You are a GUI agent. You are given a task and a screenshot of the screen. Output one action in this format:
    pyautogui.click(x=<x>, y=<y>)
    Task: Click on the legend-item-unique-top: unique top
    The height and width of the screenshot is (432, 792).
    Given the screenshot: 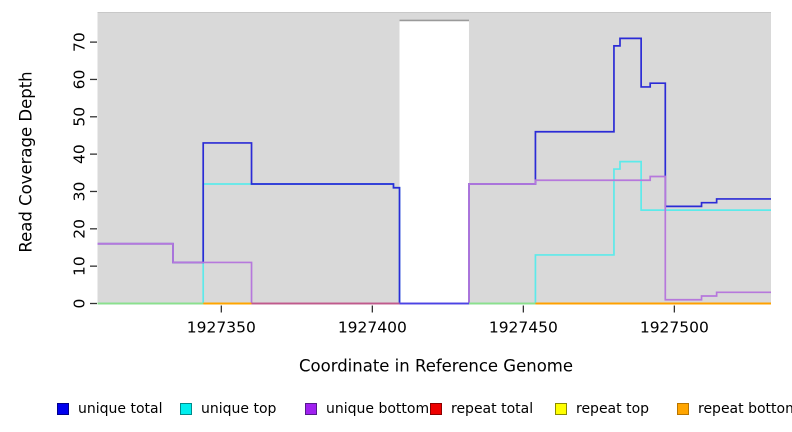 What is the action you would take?
    pyautogui.click(x=228, y=409)
    